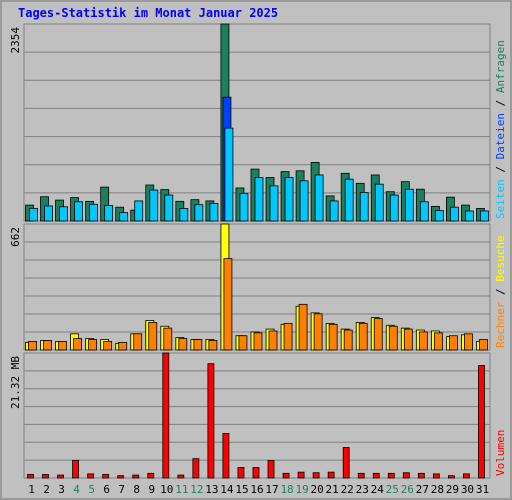  I want to click on x-tick-label: 20, so click(317, 489).